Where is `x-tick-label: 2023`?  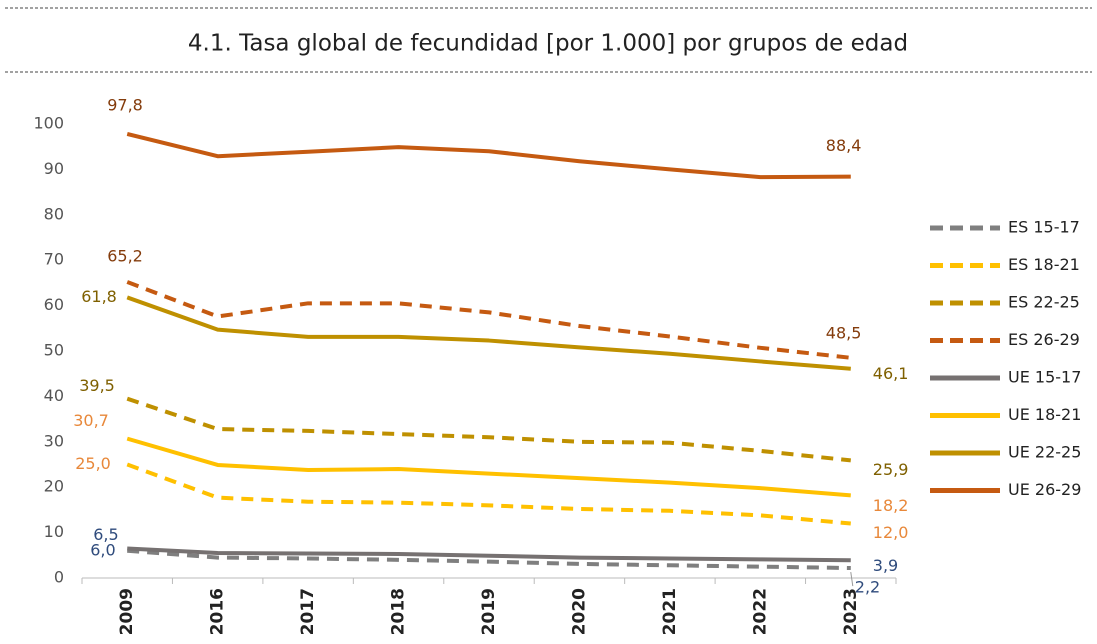 x-tick-label: 2023 is located at coordinates (851, 611).